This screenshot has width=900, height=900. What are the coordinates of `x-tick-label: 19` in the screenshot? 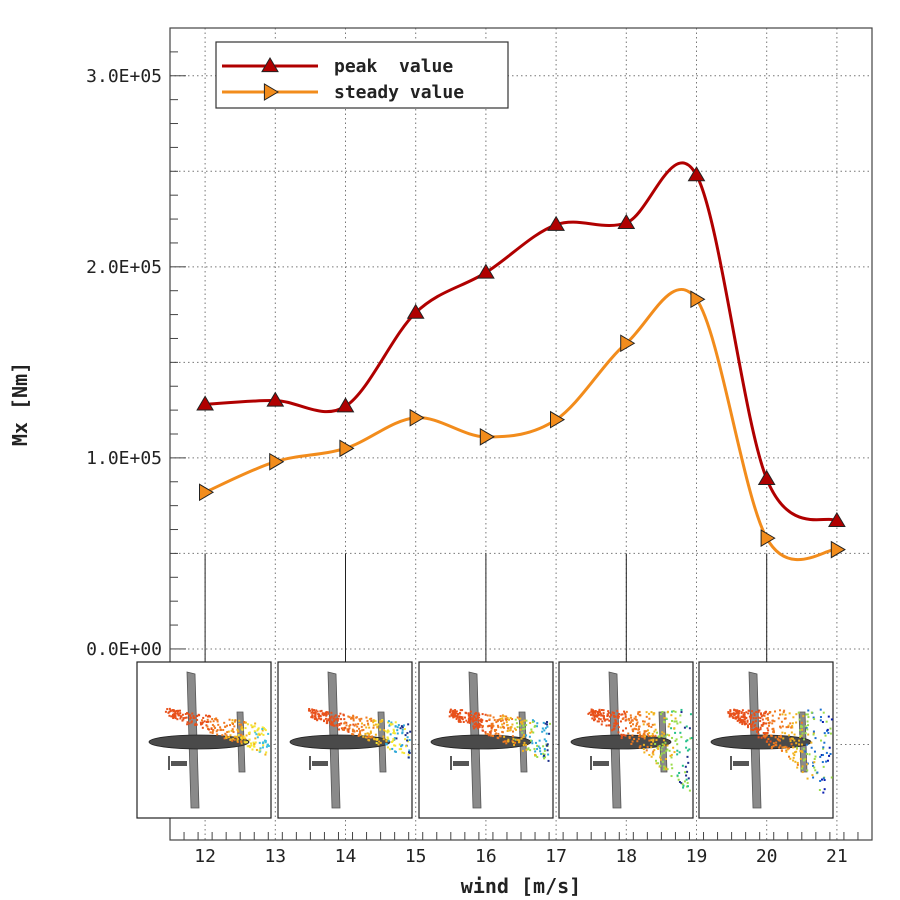 It's located at (697, 856).